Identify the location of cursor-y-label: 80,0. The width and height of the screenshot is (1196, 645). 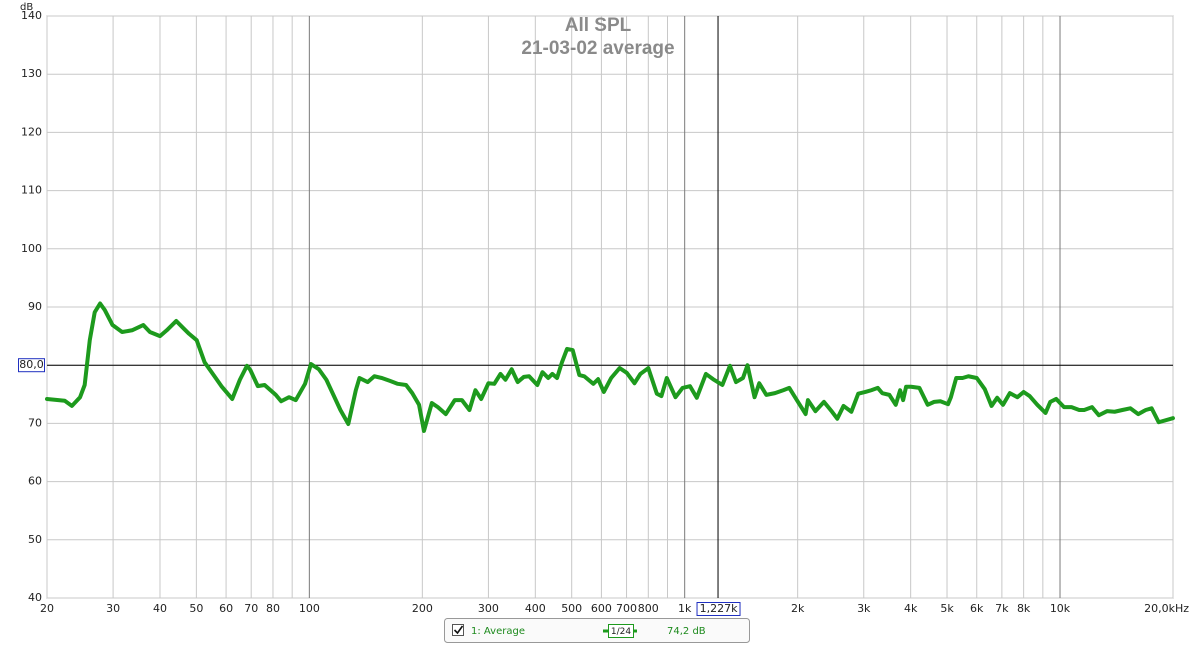
(31, 364).